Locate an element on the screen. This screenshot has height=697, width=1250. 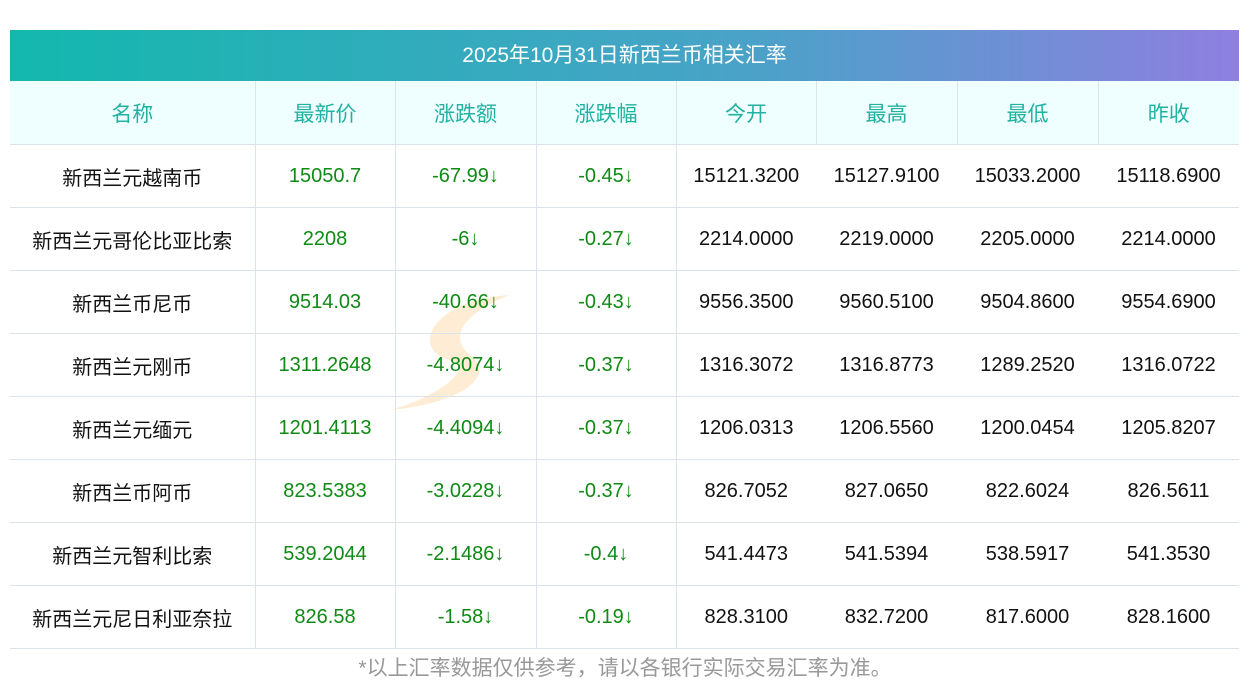
latest-cell: 823.5383 is located at coordinates (325, 491).